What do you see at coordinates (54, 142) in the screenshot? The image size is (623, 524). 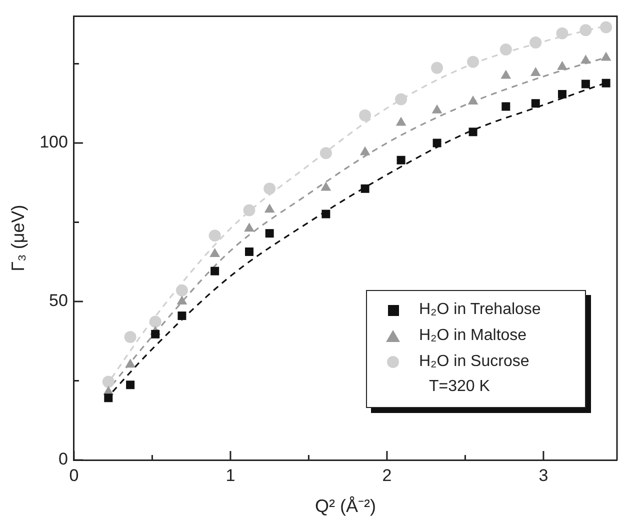 I see `y-tick-label: 100` at bounding box center [54, 142].